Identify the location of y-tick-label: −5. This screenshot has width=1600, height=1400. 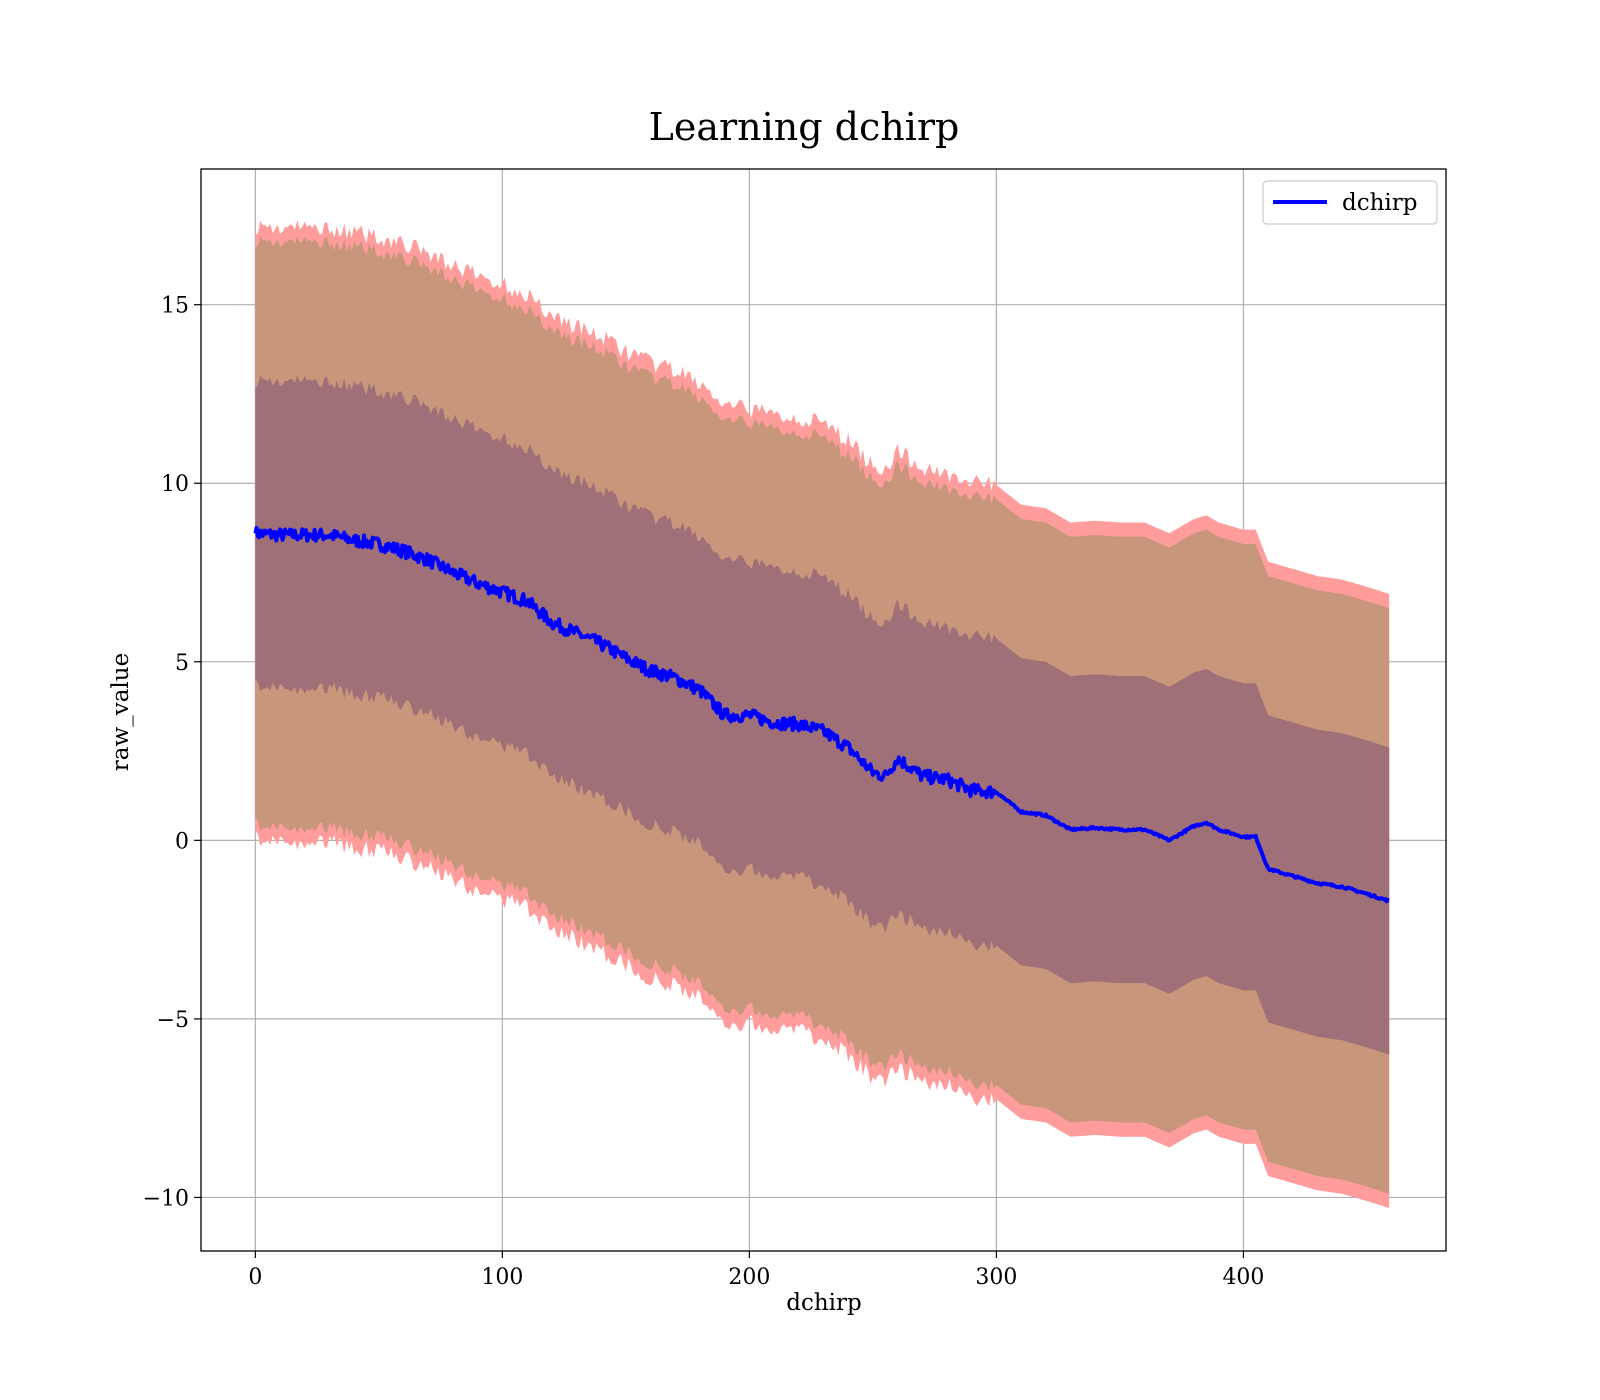
(173, 1020).